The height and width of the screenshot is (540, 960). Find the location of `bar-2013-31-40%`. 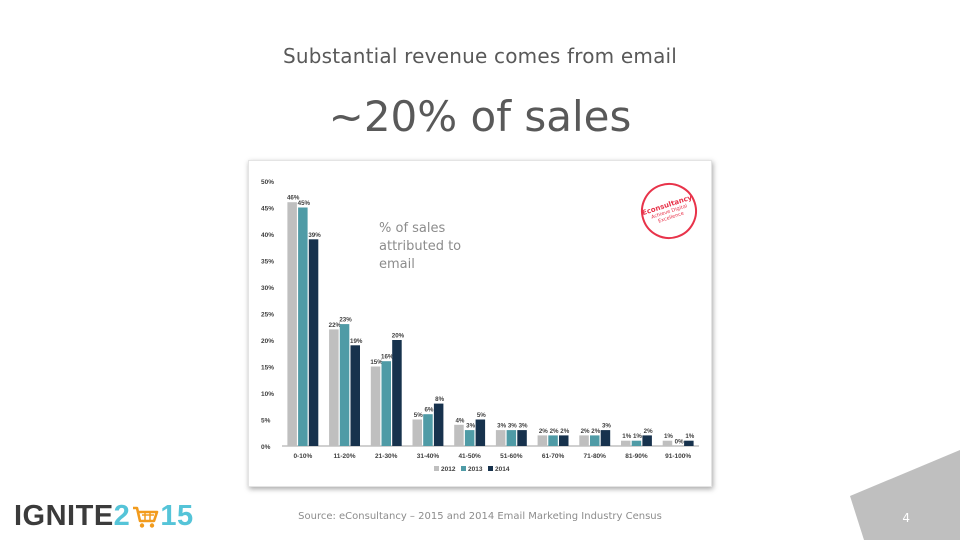

bar-2013-31-40% is located at coordinates (428, 430).